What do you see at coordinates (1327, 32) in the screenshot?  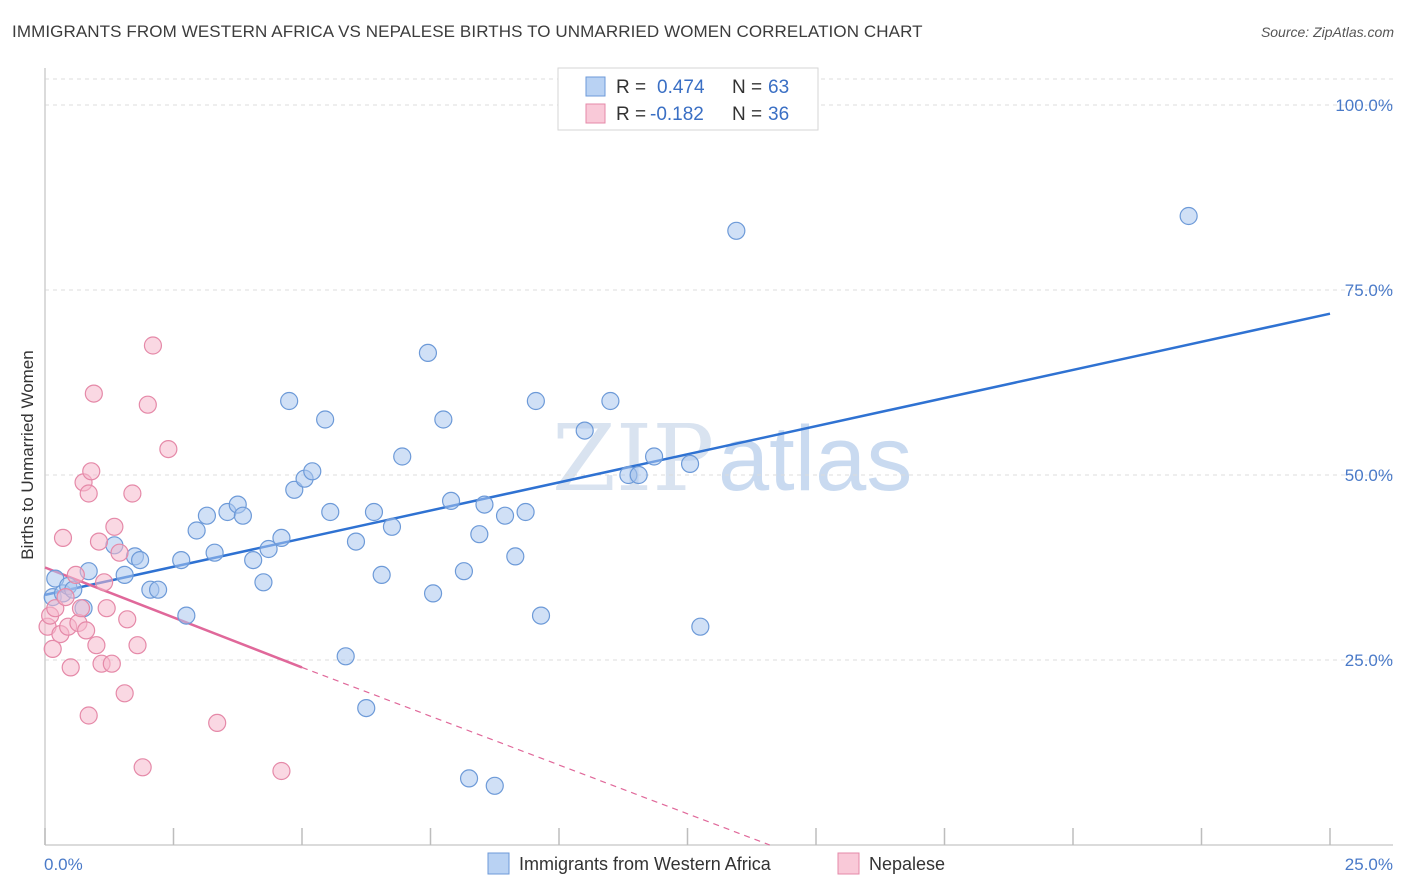 I see `source-attribution: Source: ZipAtlas.com` at bounding box center [1327, 32].